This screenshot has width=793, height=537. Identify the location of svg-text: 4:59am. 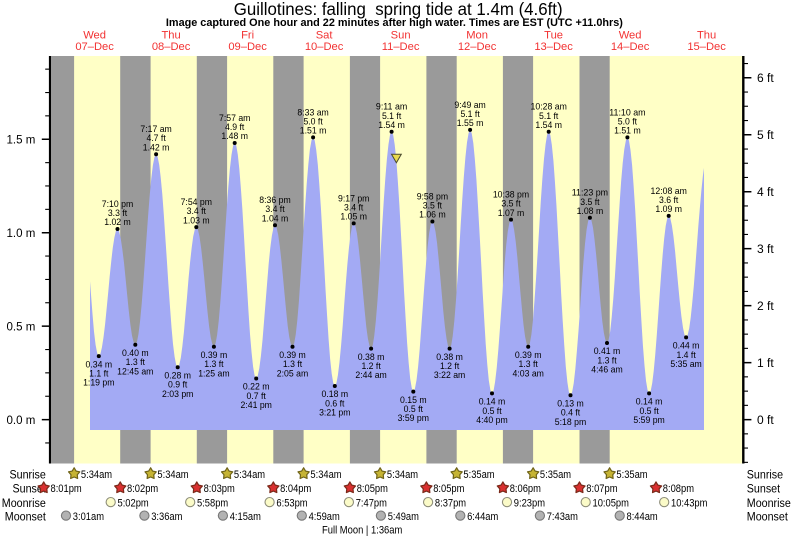
(324, 517).